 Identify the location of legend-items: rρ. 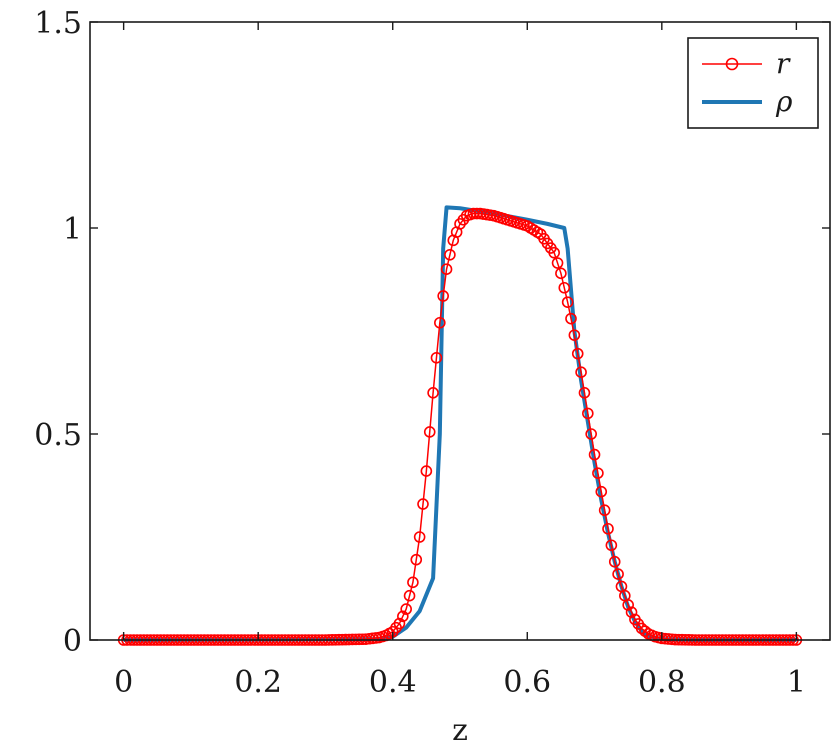
(747, 82).